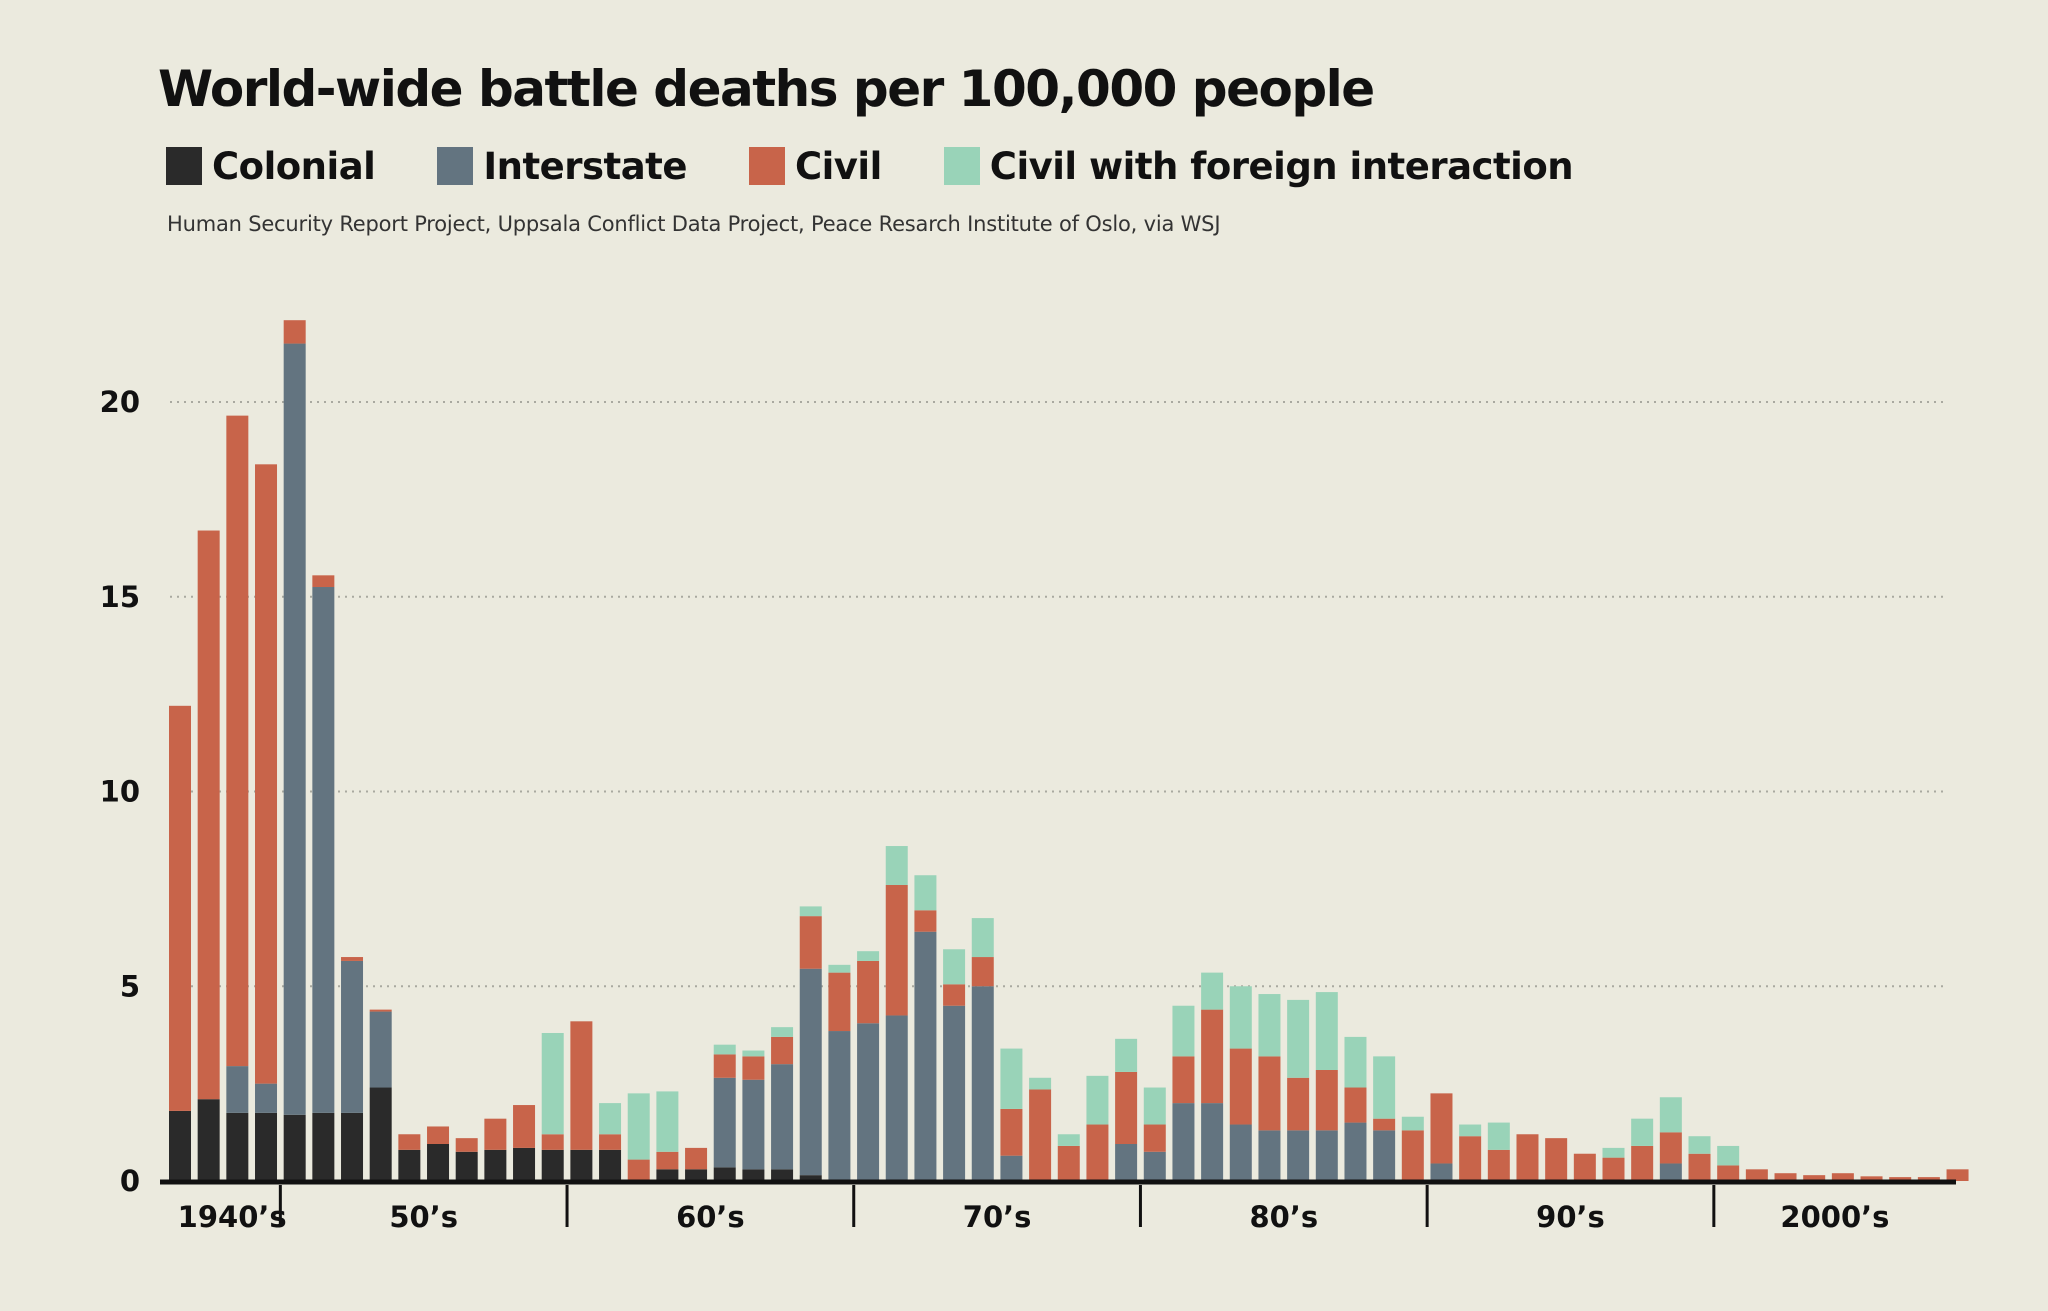 This screenshot has width=2048, height=1311. What do you see at coordinates (1269, 1093) in the screenshot?
I see `bar-1984-civil` at bounding box center [1269, 1093].